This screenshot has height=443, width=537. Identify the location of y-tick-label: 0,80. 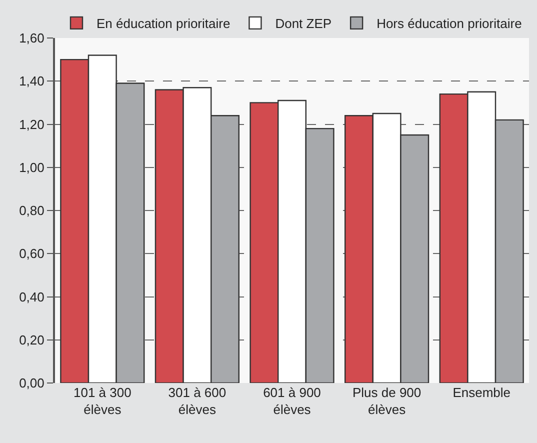
(31, 210).